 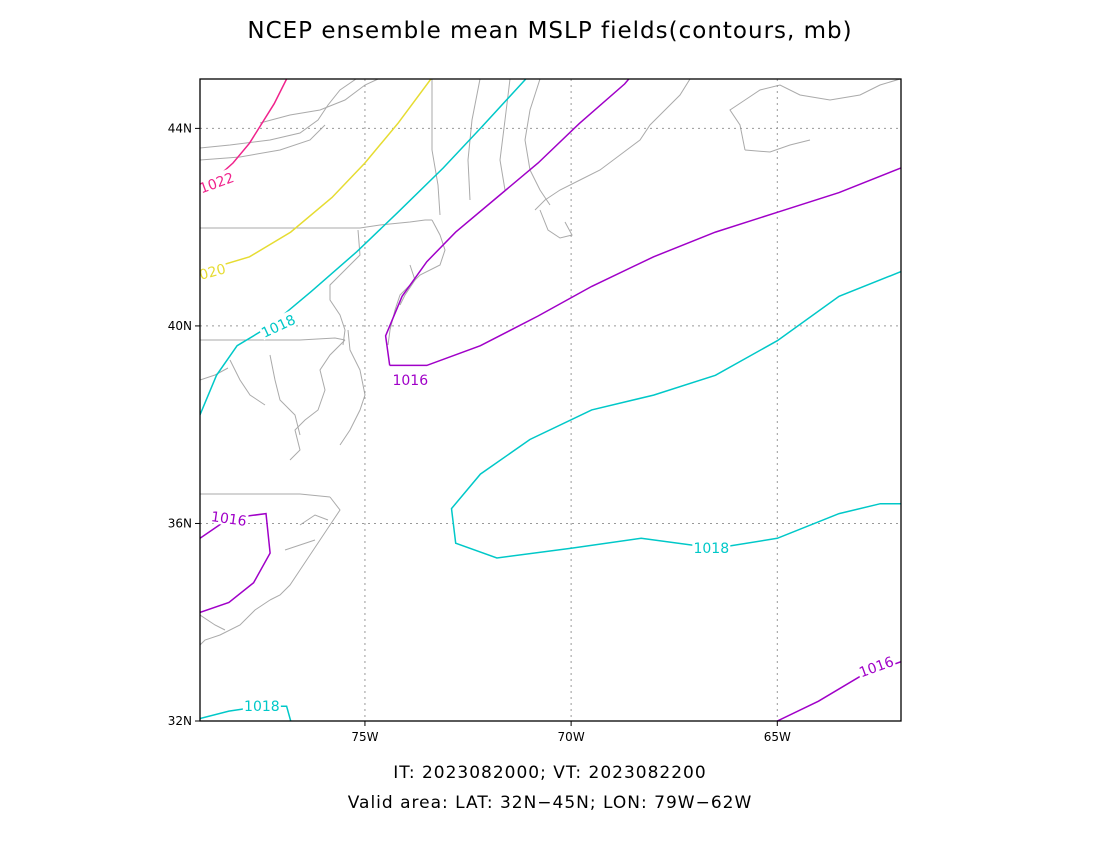 What do you see at coordinates (180, 326) in the screenshot?
I see `lat-tick-label: 40N` at bounding box center [180, 326].